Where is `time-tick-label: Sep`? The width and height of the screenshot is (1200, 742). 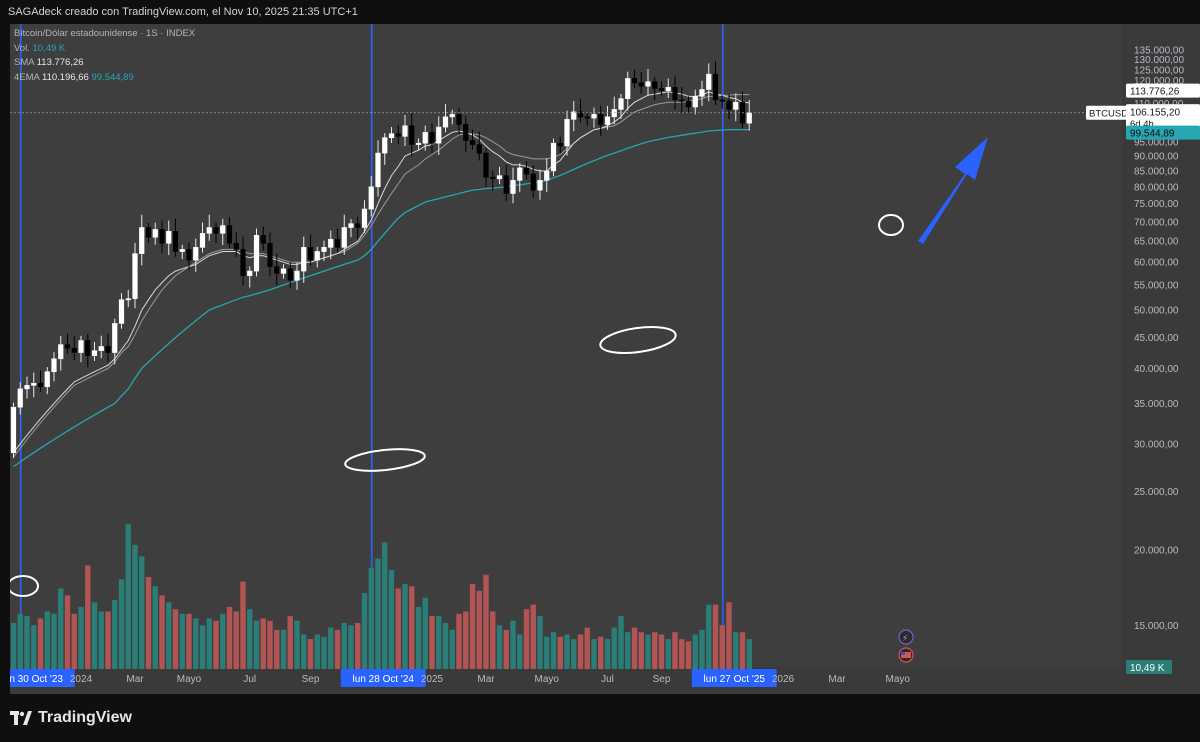 time-tick-label: Sep is located at coordinates (311, 679).